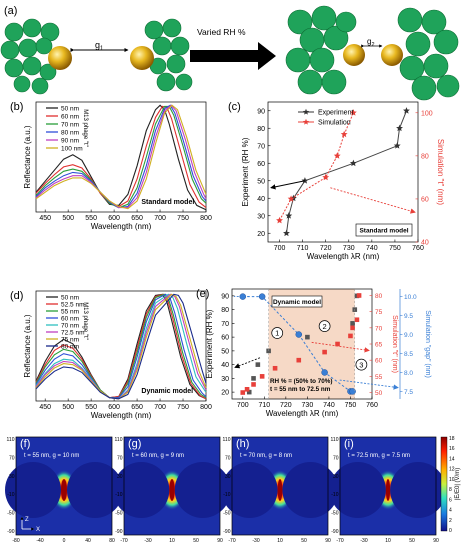  Describe the element at coordinates (383, 231) in the screenshot. I see `model-note: Standard model` at that location.